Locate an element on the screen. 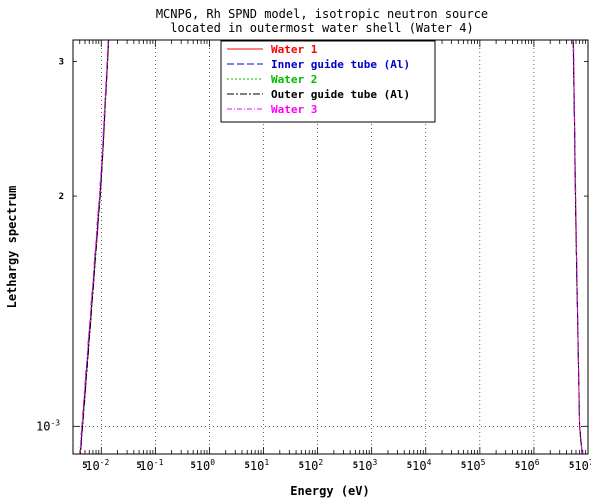 The width and height of the screenshot is (591, 501). legend-entry-label: Water 2 is located at coordinates (294, 79).